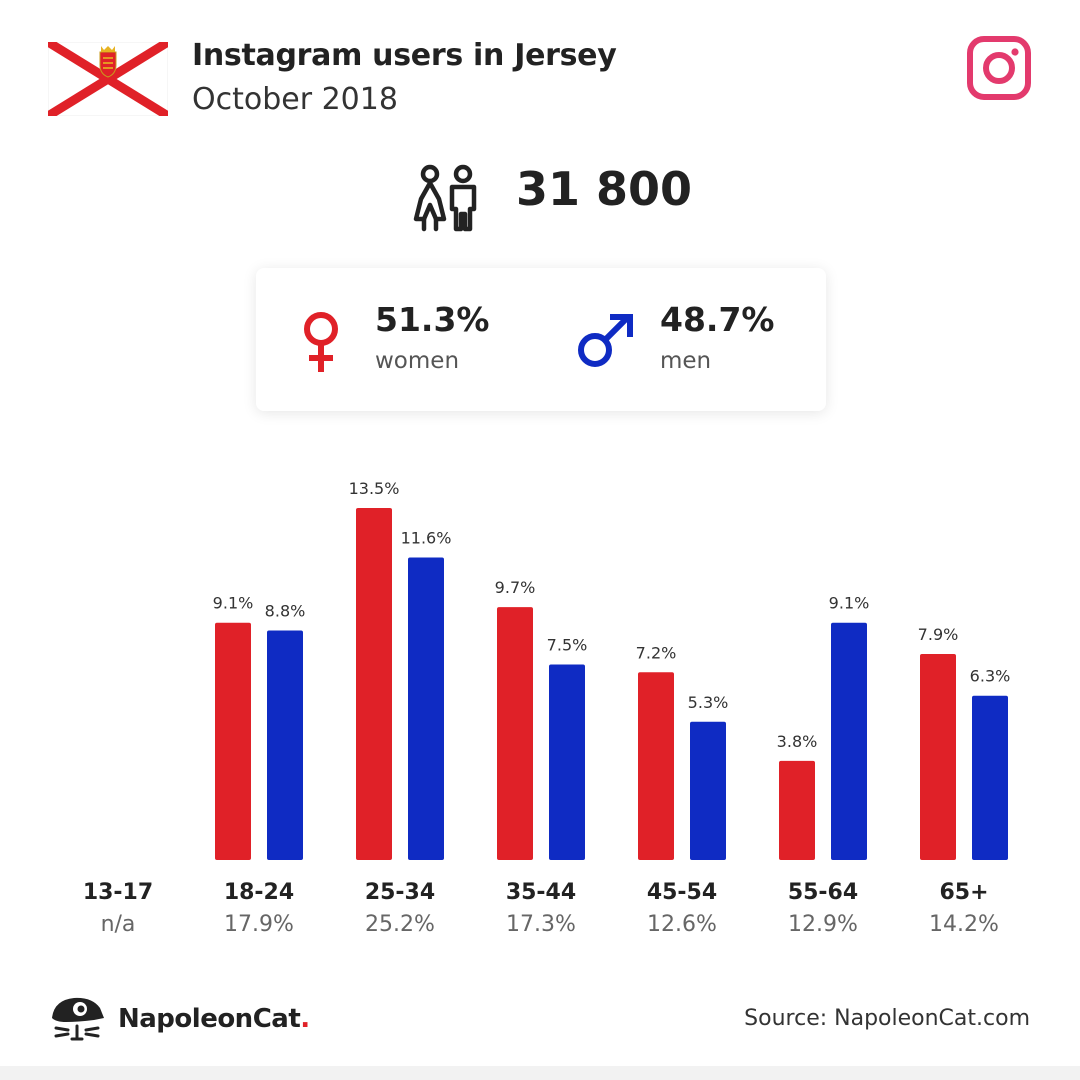 Image resolution: width=1080 pixels, height=1080 pixels. Describe the element at coordinates (686, 361) in the screenshot. I see `men-label: men` at that location.